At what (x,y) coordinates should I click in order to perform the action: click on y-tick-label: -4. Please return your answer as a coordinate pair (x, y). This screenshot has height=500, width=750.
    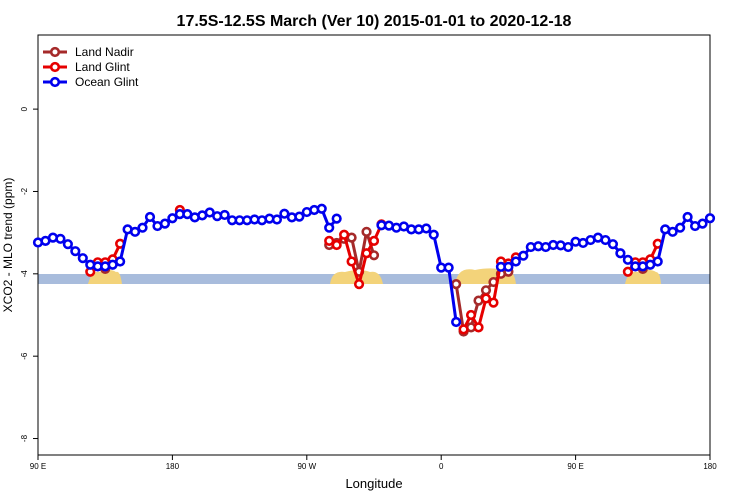
    Looking at the image, I should click on (24, 274).